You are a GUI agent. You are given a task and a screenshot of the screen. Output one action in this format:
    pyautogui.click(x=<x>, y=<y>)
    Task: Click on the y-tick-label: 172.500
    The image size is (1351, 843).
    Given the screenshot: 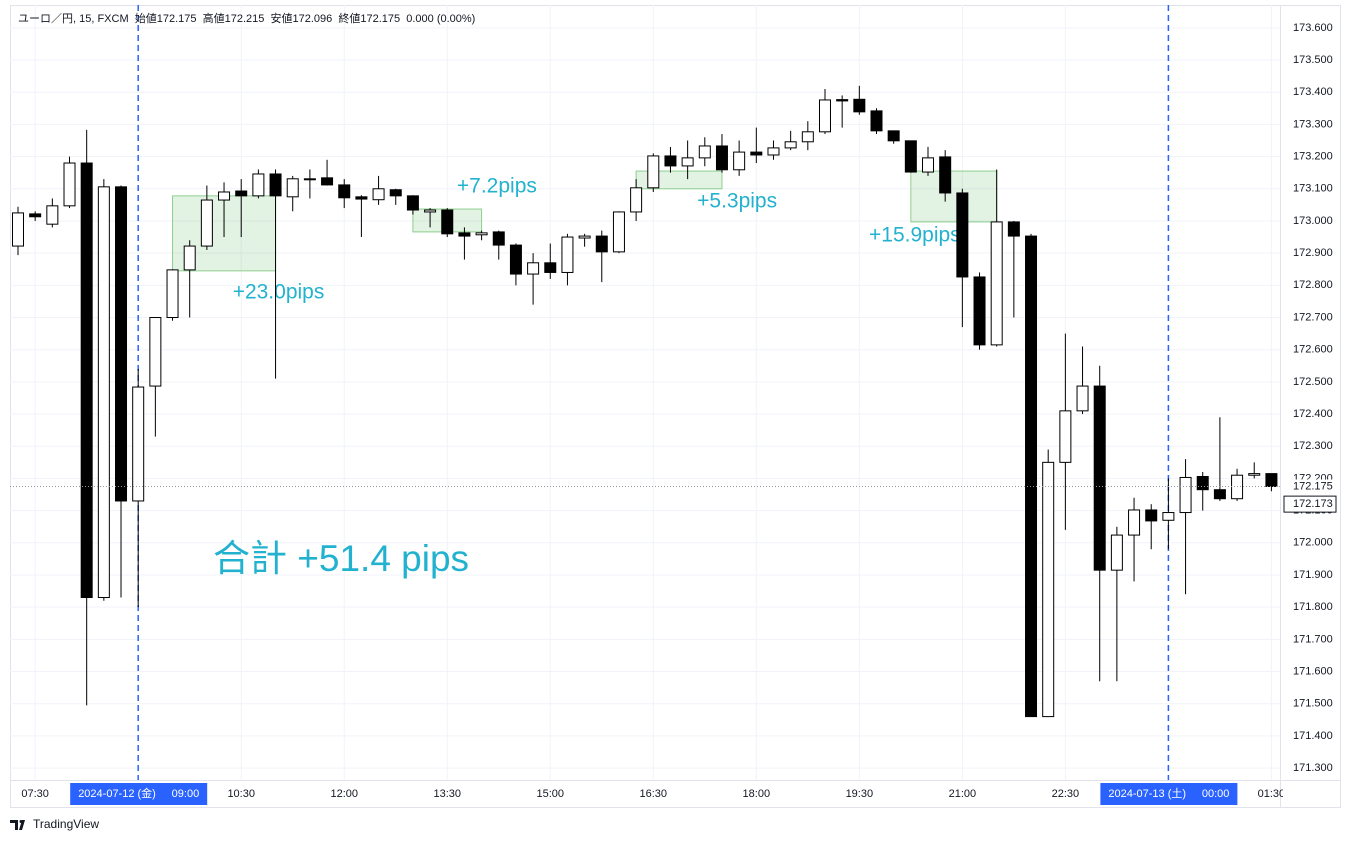 What is the action you would take?
    pyautogui.click(x=1313, y=382)
    